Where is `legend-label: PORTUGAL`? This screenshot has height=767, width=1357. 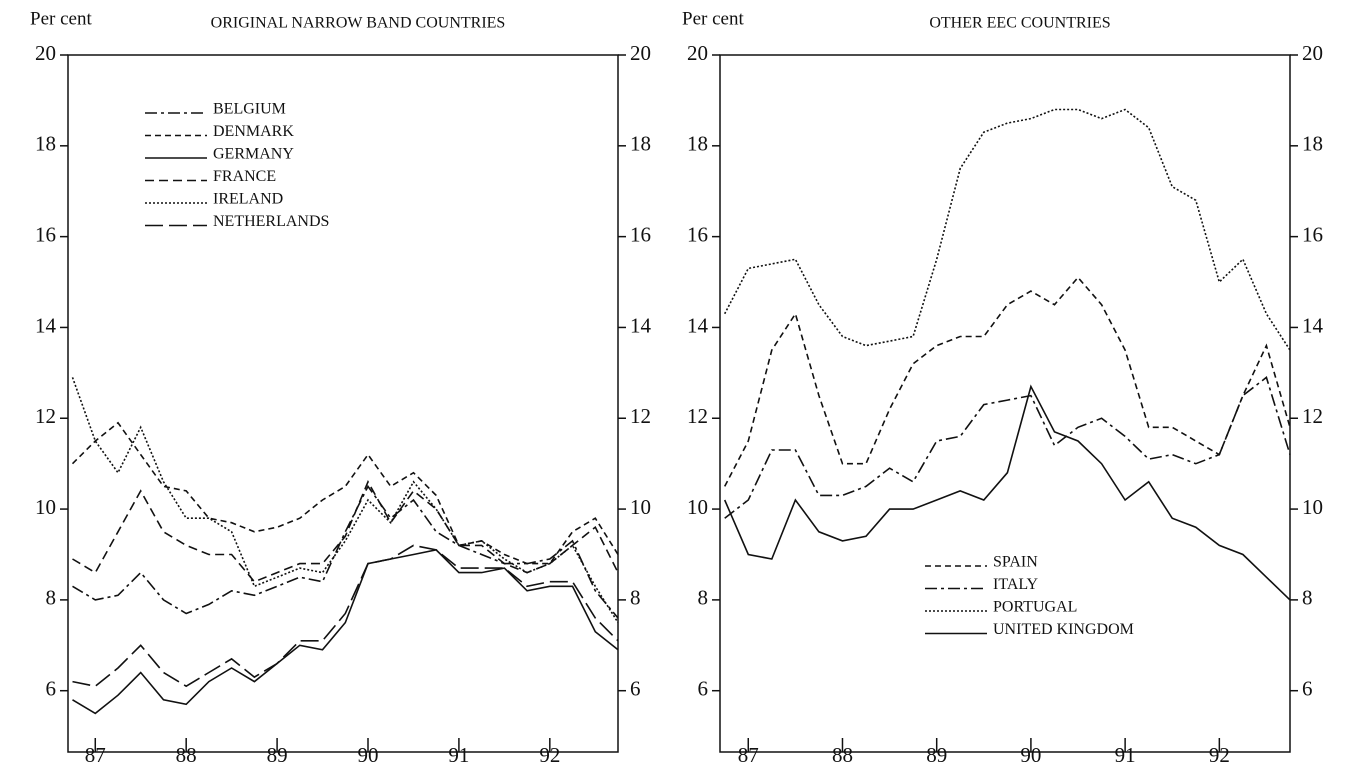
legend-label: PORTUGAL is located at coordinates (1035, 607).